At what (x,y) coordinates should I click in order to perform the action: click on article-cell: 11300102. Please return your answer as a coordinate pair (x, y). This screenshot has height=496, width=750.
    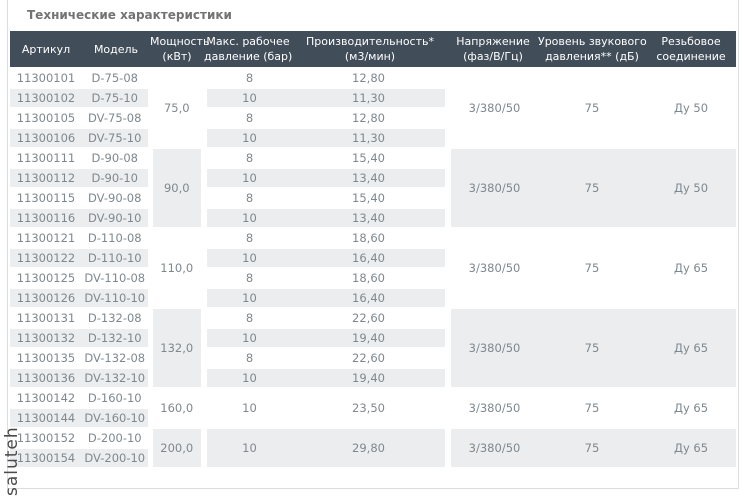
    Looking at the image, I should click on (46, 98).